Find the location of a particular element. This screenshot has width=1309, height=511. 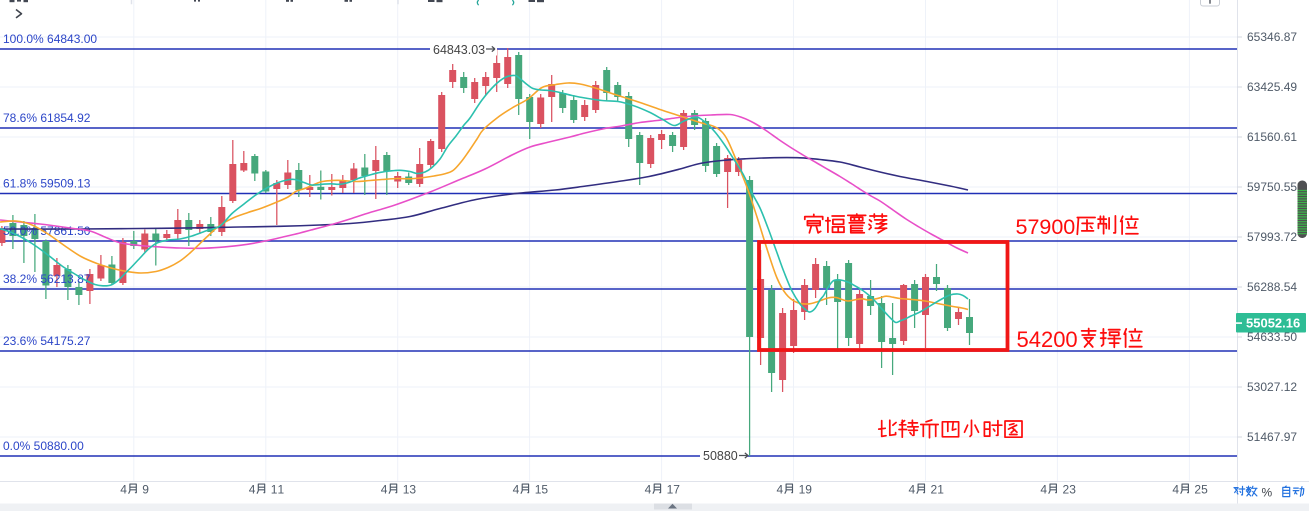

svg-text: 61.8% 59509.13 is located at coordinates (47, 184).